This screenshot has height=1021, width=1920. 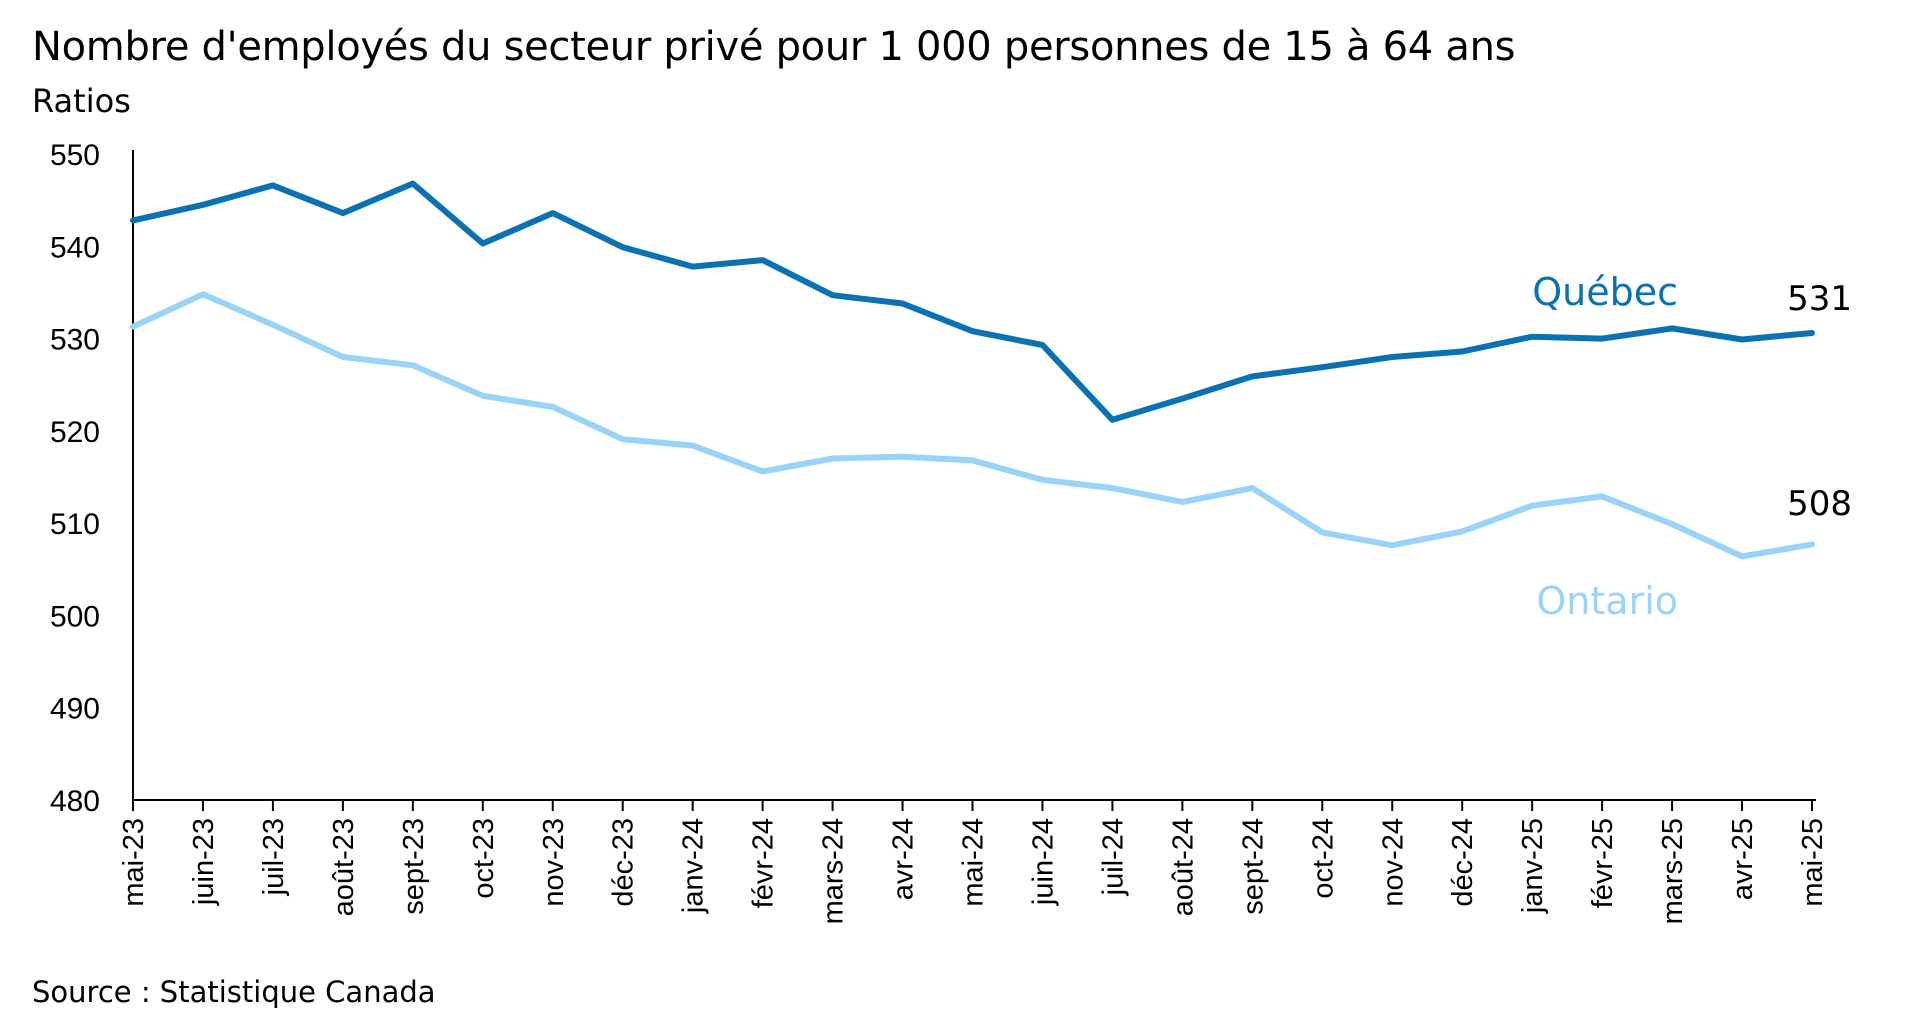 What do you see at coordinates (1113, 857) in the screenshot?
I see `x-tick-label: juil-24` at bounding box center [1113, 857].